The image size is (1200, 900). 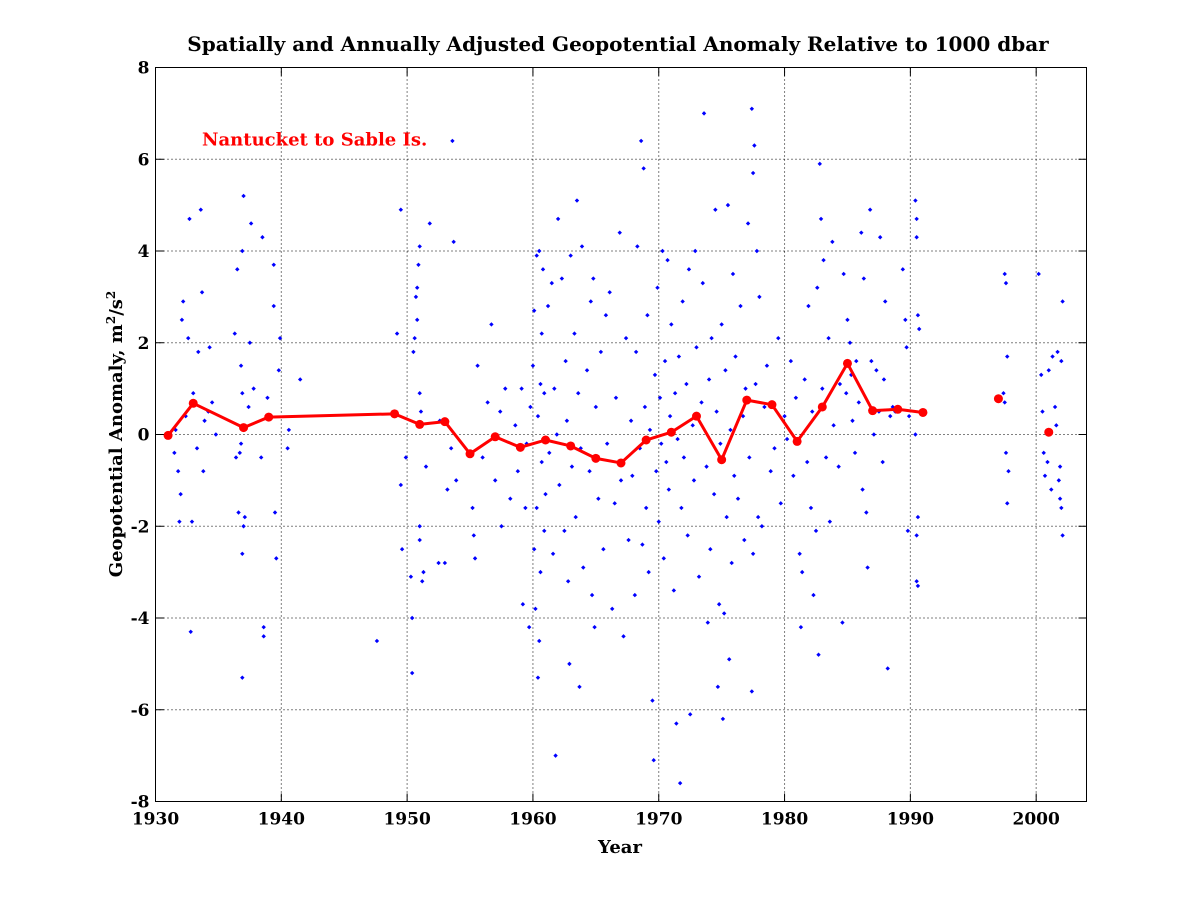 What do you see at coordinates (111, 320) in the screenshot?
I see `y-axis-label-sup1: 2` at bounding box center [111, 320].